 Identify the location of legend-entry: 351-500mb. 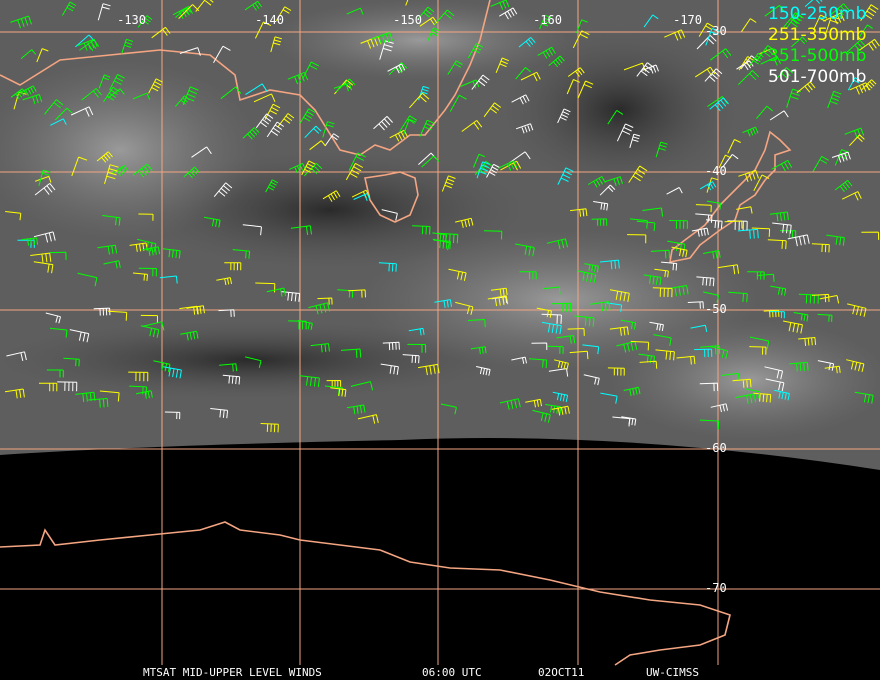
(817, 56).